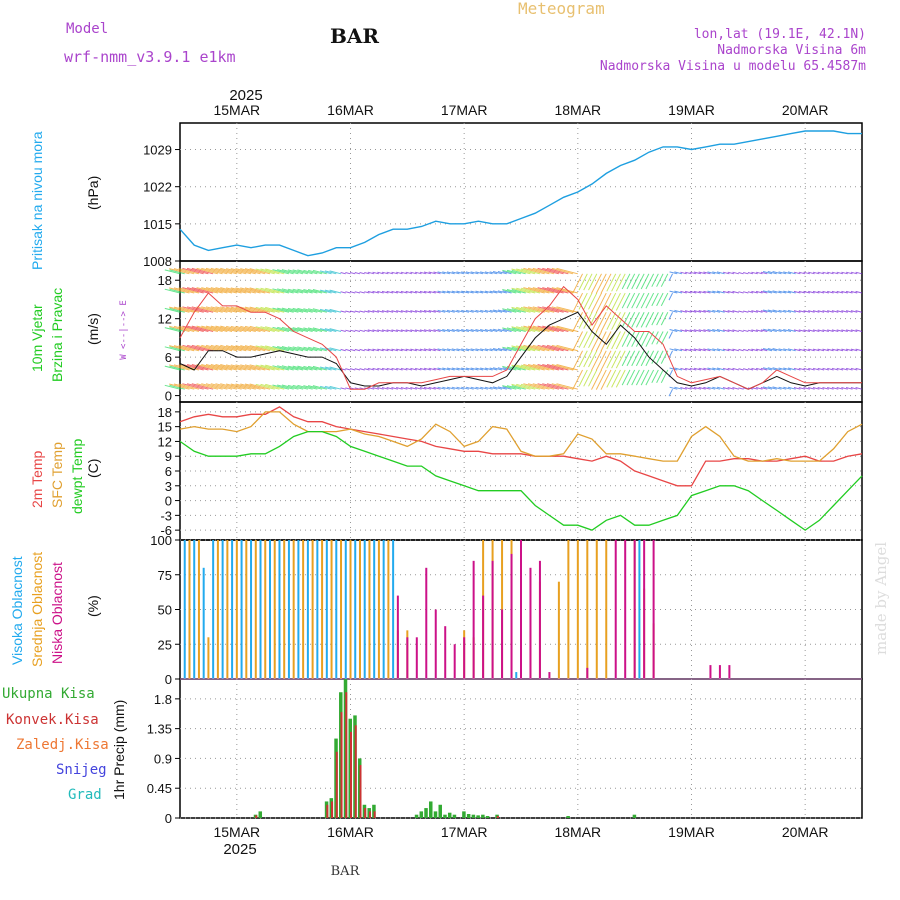  What do you see at coordinates (520, 110) in the screenshot?
I see `top-date-axis: 15MAR 16MAR 17MAR 18MAR 19MAR 20MAR` at bounding box center [520, 110].